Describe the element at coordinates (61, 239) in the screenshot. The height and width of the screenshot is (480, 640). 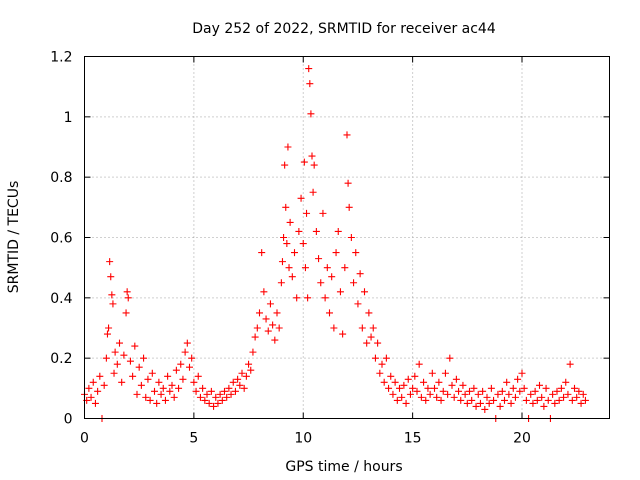
I see `y-tick-label: 0.6` at that location.